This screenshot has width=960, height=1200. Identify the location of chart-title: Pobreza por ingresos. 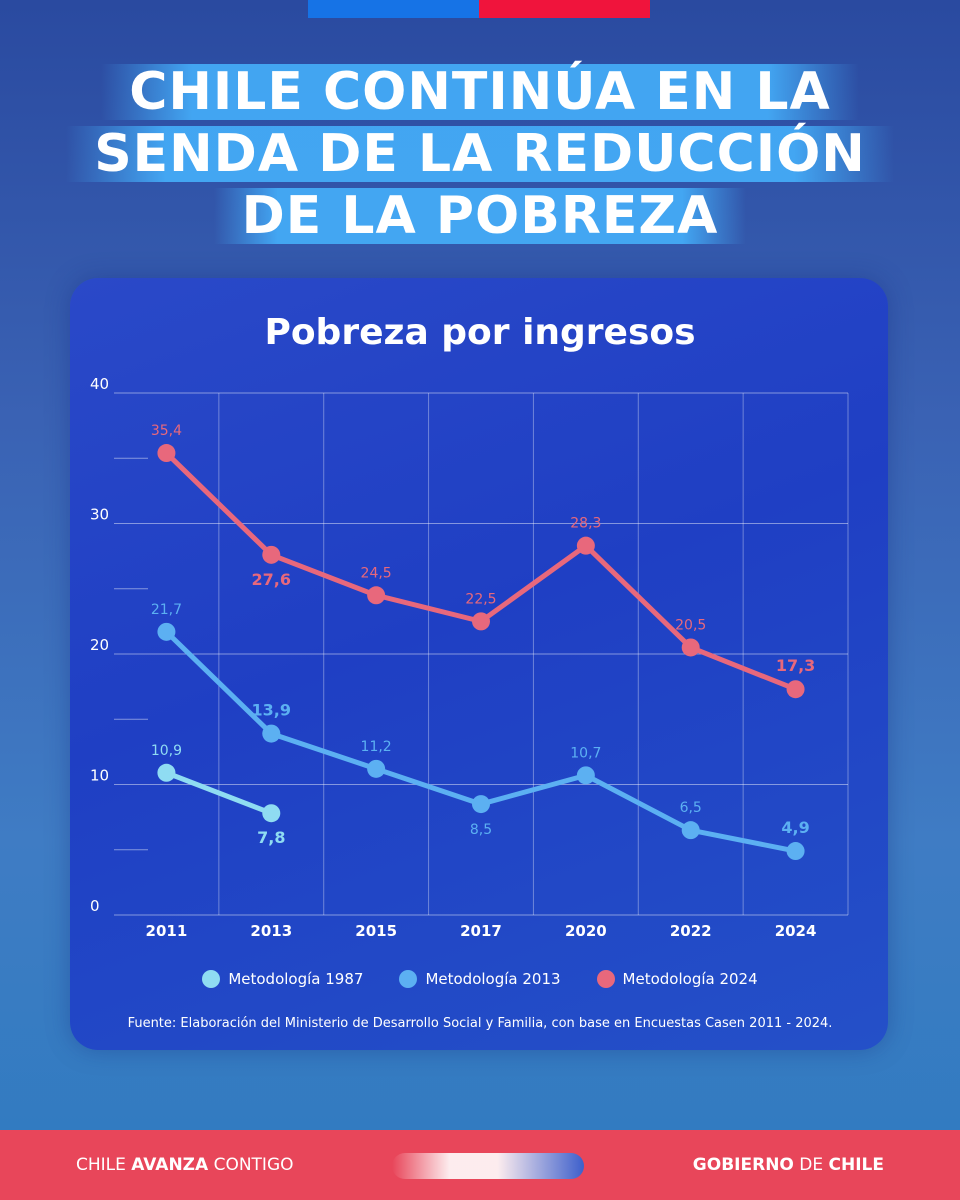
(480, 332).